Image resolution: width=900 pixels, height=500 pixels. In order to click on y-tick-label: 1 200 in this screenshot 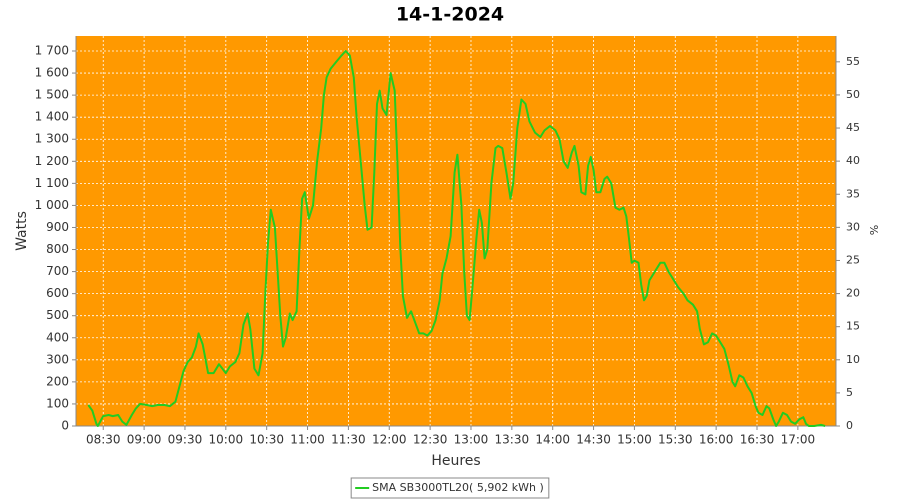, I will do `click(52, 161)`.